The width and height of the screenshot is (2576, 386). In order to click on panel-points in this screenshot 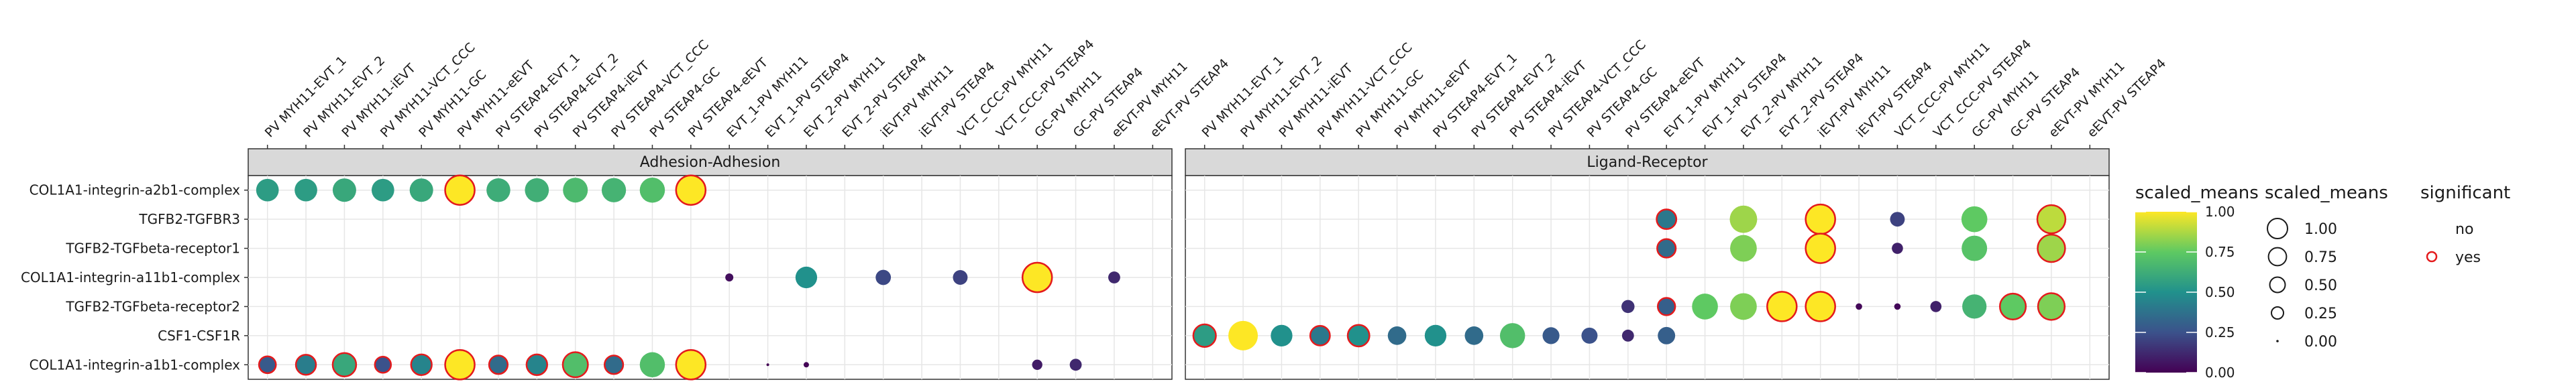, I will do `click(1629, 276)`.